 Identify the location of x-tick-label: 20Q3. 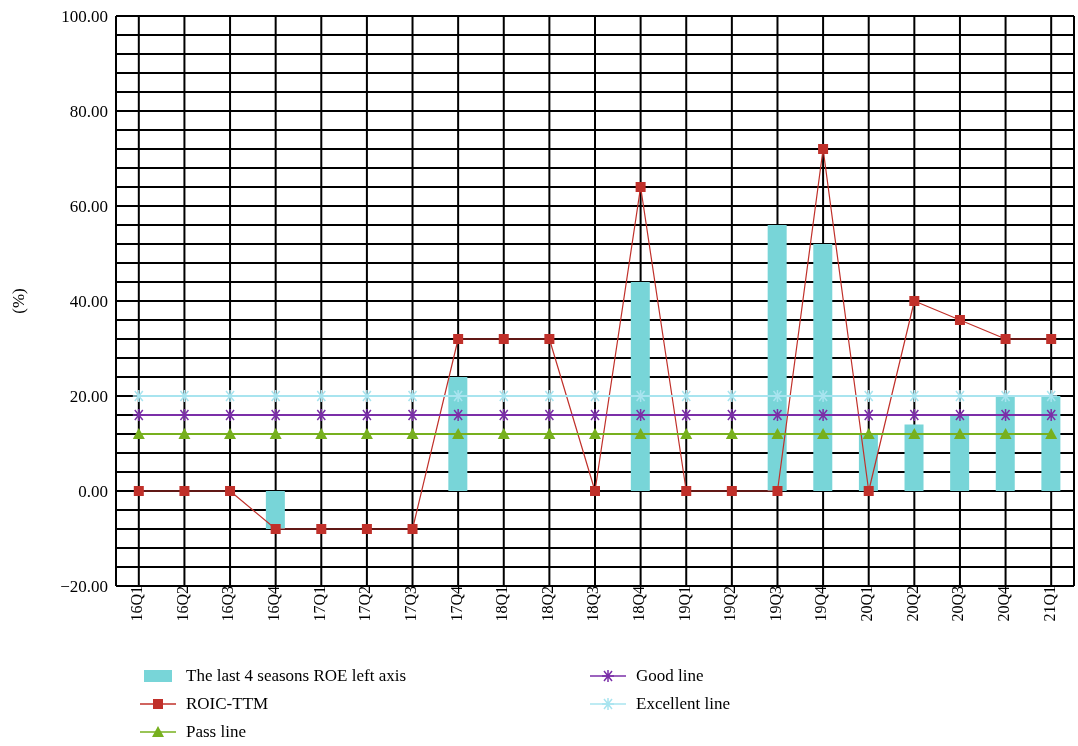
(958, 604).